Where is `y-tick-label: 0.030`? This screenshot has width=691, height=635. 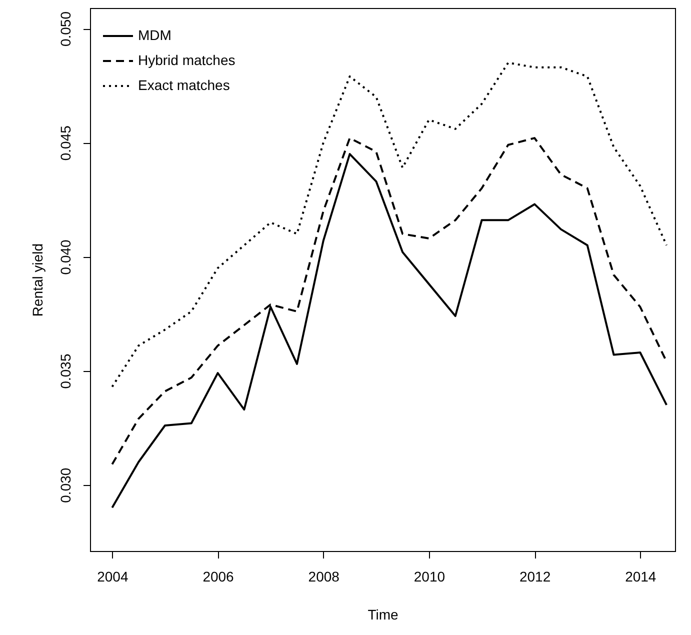 y-tick-label: 0.030 is located at coordinates (66, 485).